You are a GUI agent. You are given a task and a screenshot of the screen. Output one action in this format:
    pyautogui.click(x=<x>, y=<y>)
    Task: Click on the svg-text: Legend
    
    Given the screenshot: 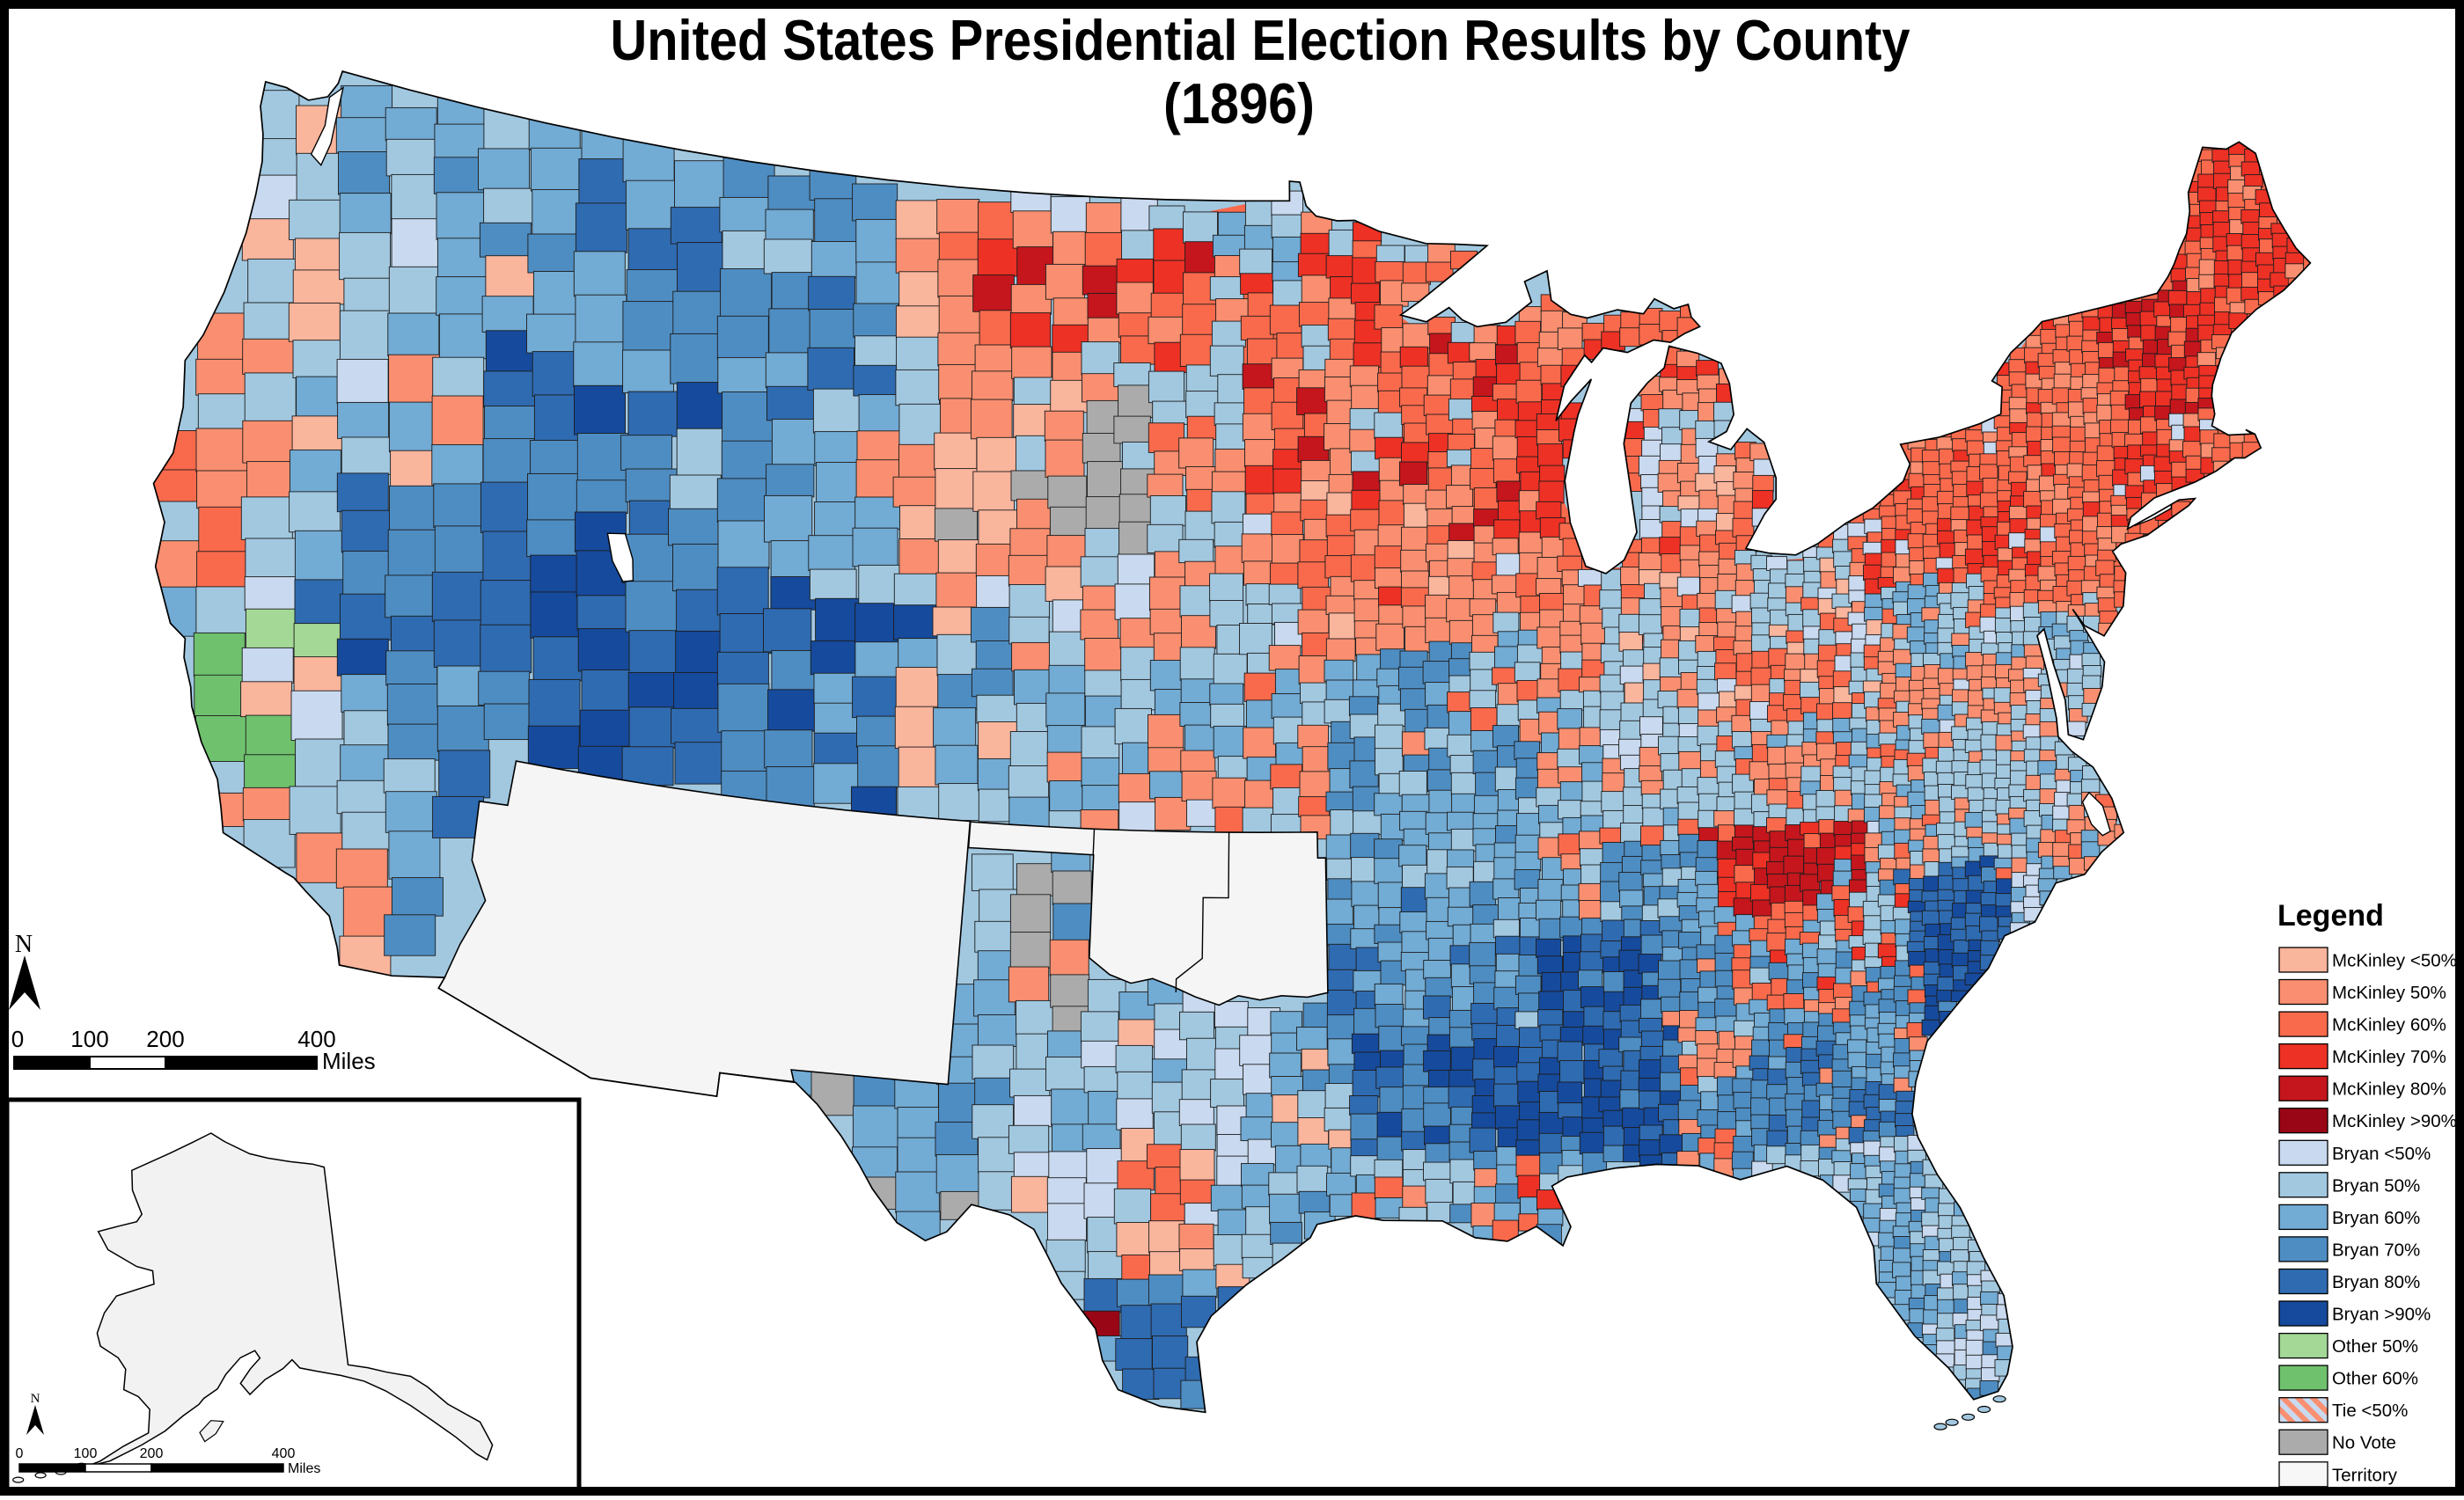 What is the action you would take?
    pyautogui.click(x=2331, y=916)
    